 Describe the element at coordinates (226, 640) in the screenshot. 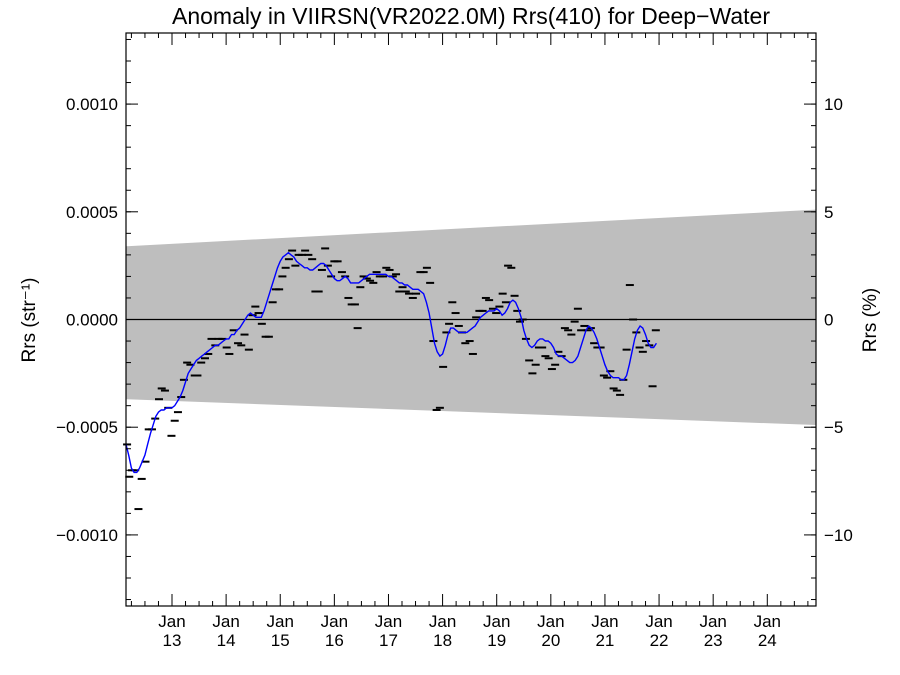

I see `x-tick-label-year: 14` at that location.